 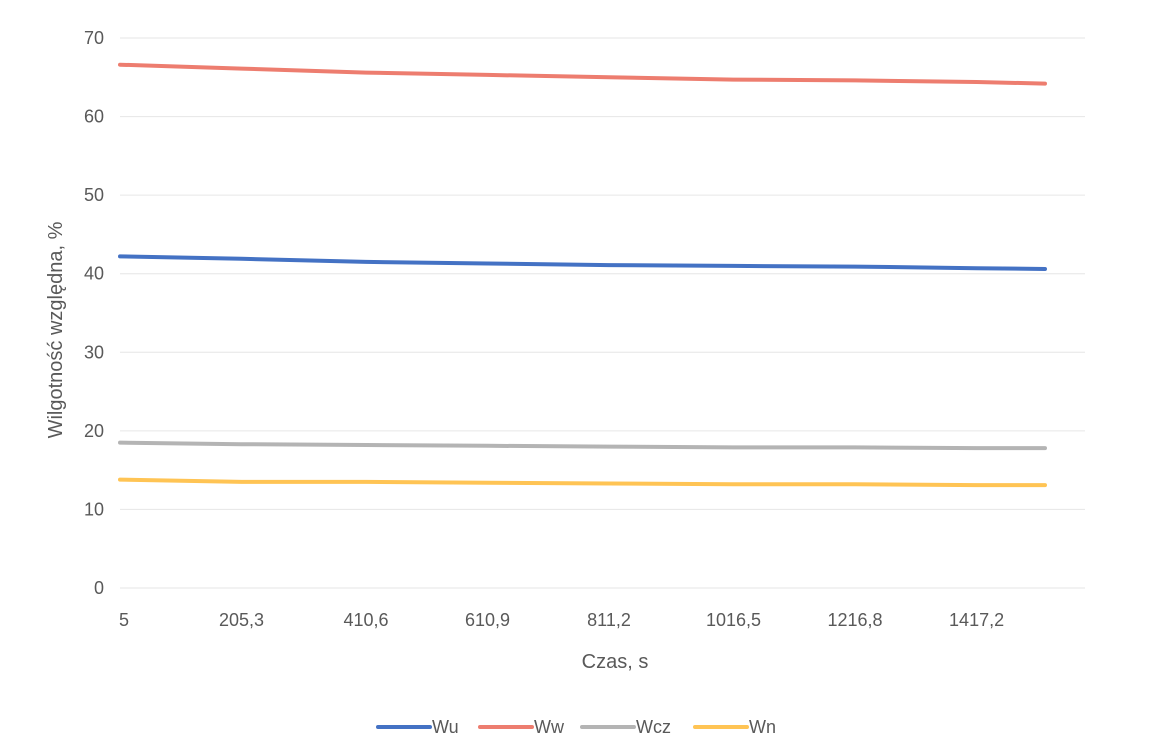 I want to click on legend-label: Wcz, so click(x=653, y=727).